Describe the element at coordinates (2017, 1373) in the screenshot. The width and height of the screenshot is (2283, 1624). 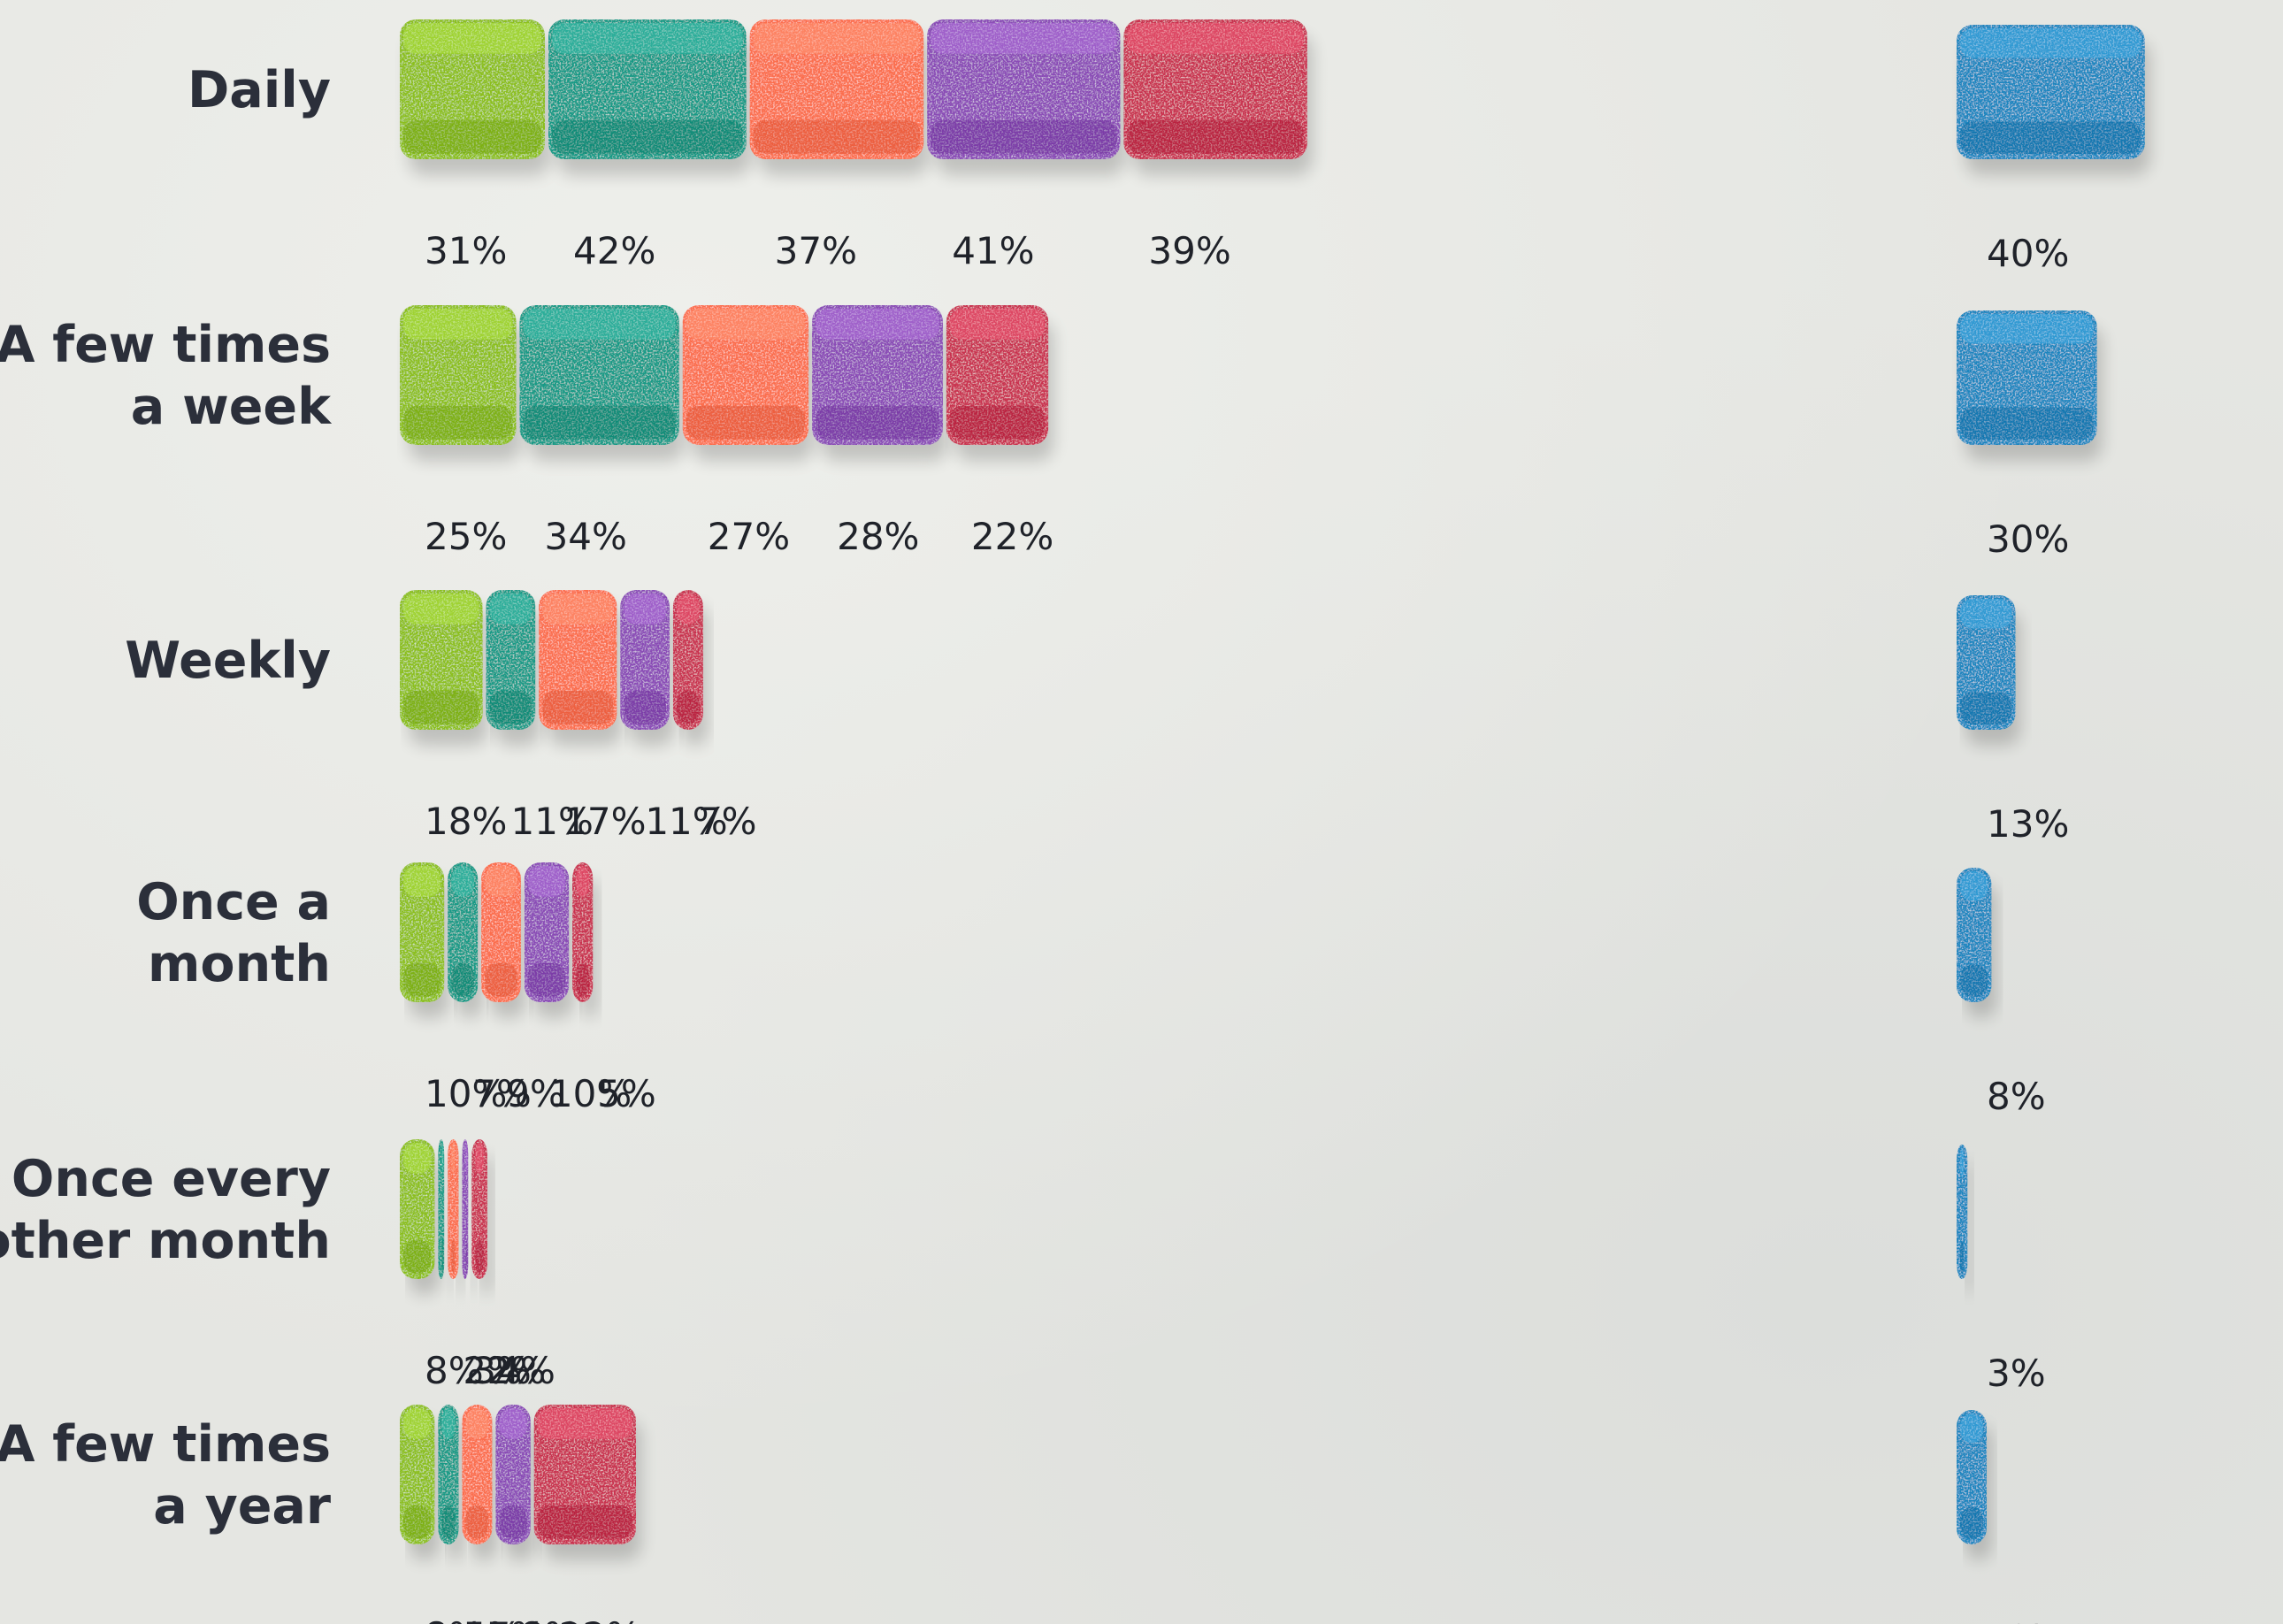
I see `separate-data-label: 3%` at that location.